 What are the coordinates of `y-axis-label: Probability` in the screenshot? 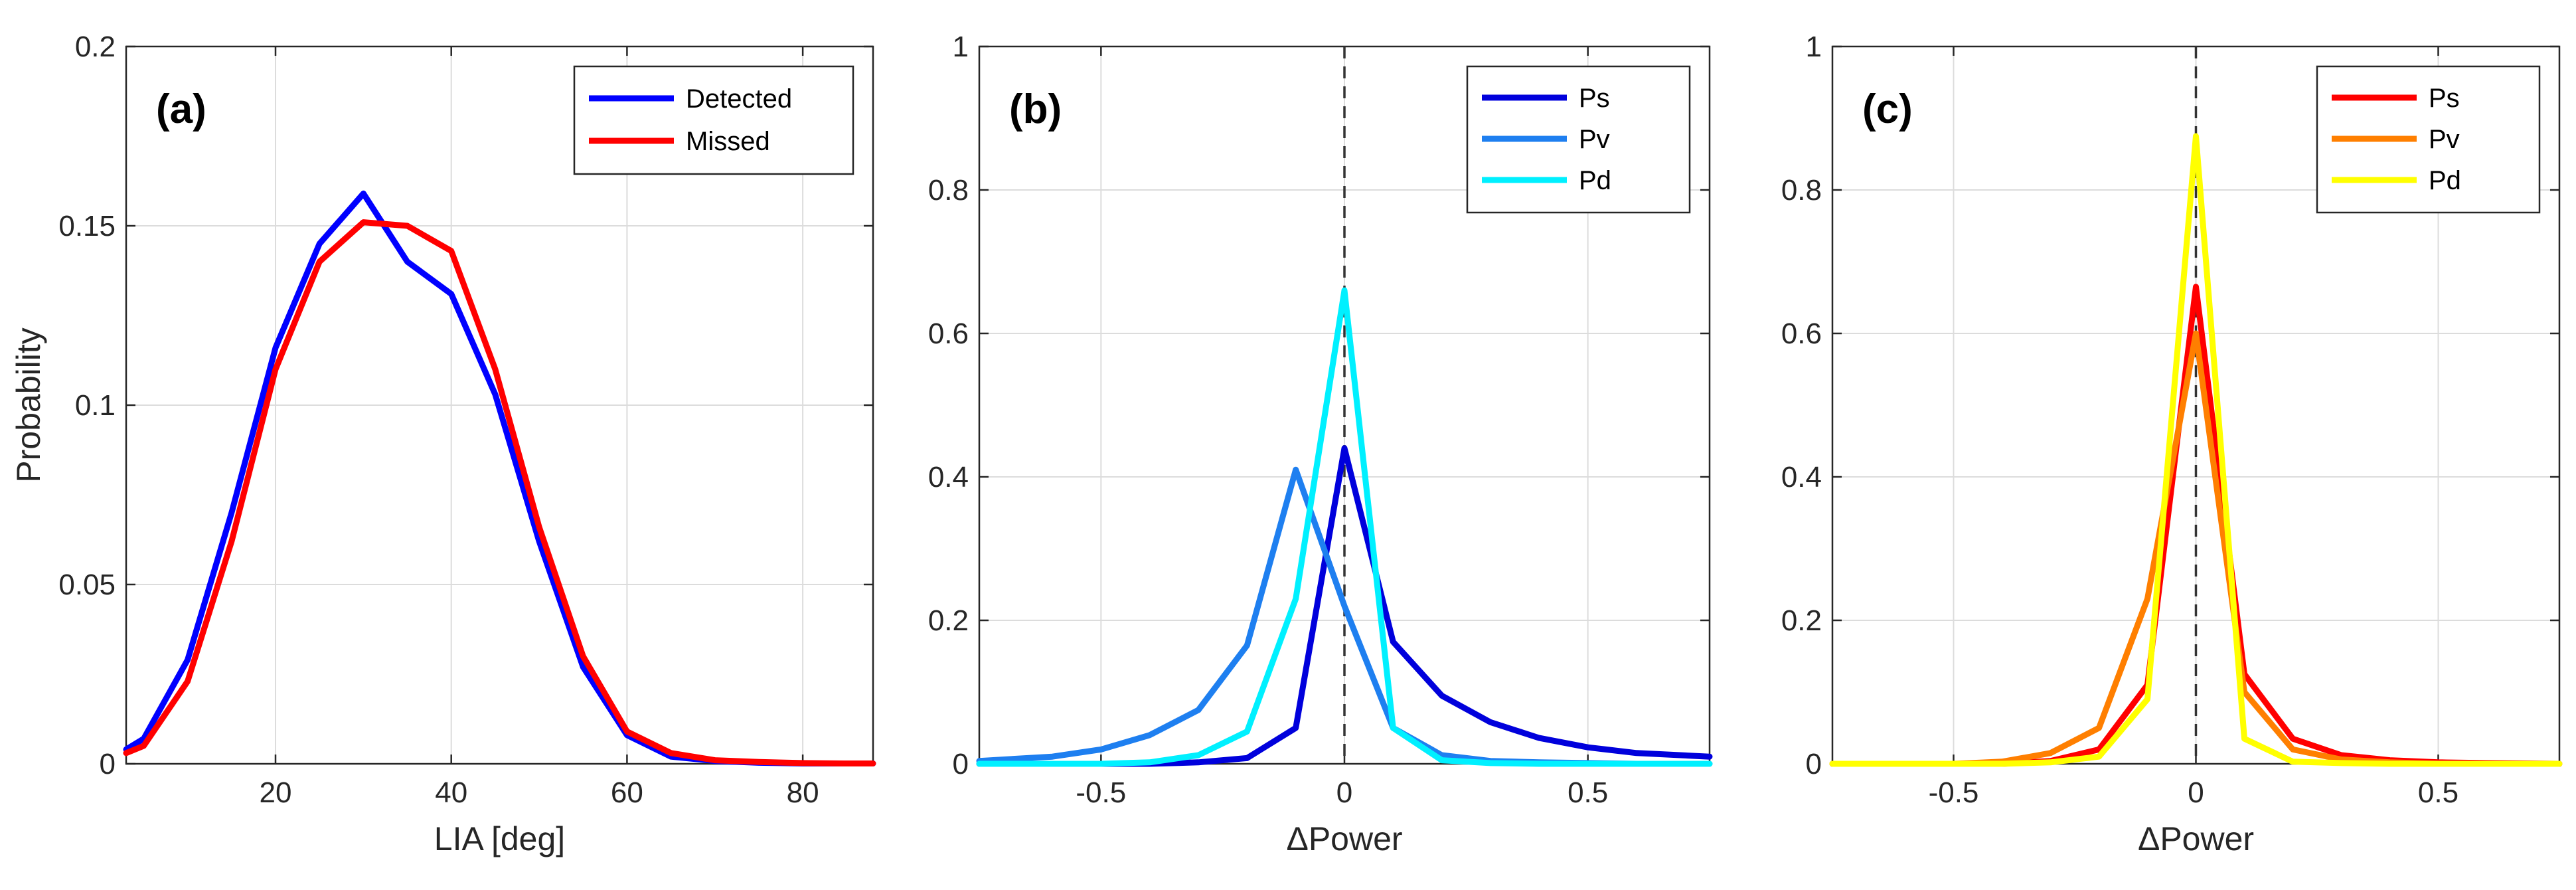 It's located at (28, 404).